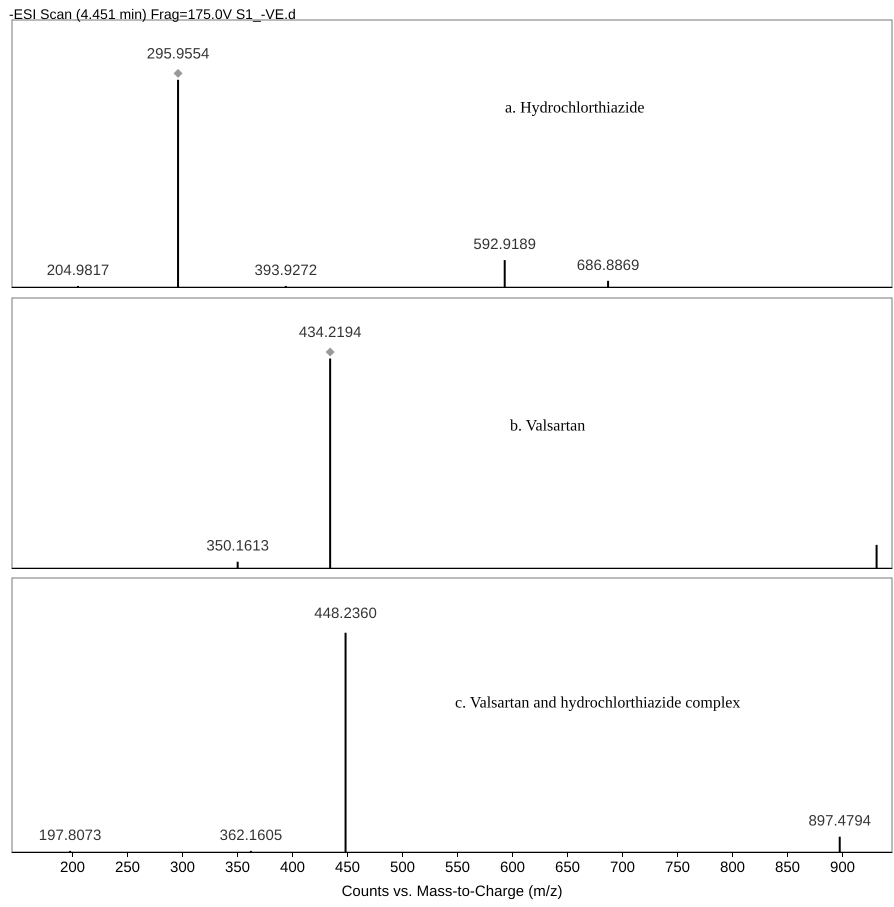 The image size is (894, 907). Describe the element at coordinates (78, 270) in the screenshot. I see `annotation: 204.9817` at that location.